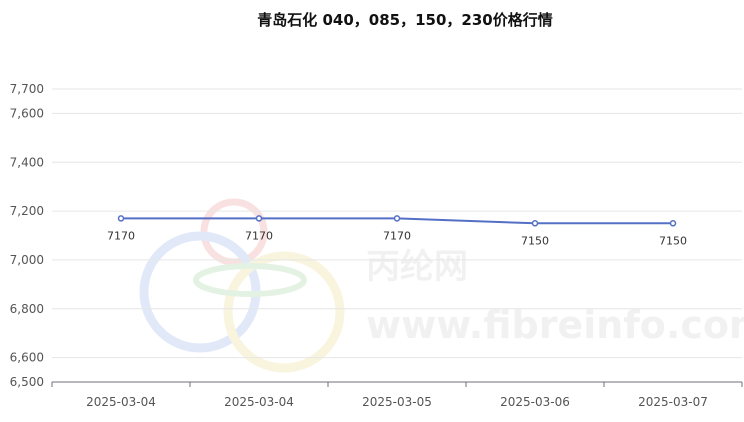  Describe the element at coordinates (397, 402) in the screenshot. I see `x-tick-label: 2025-03-05` at that location.